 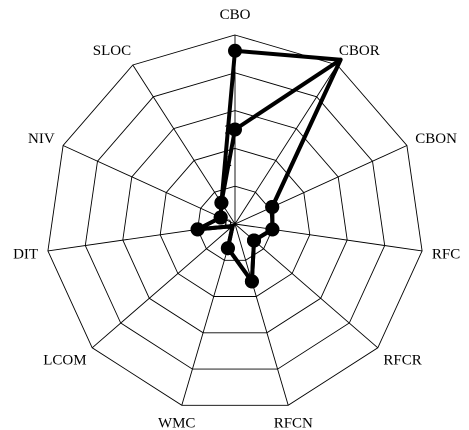 I want to click on tick-label-2: 2, so click(x=229, y=162).